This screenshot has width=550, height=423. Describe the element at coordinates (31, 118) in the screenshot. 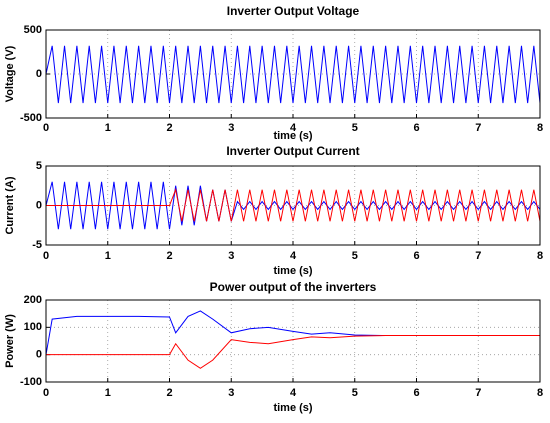

I see `y-tick-label: -500` at that location.